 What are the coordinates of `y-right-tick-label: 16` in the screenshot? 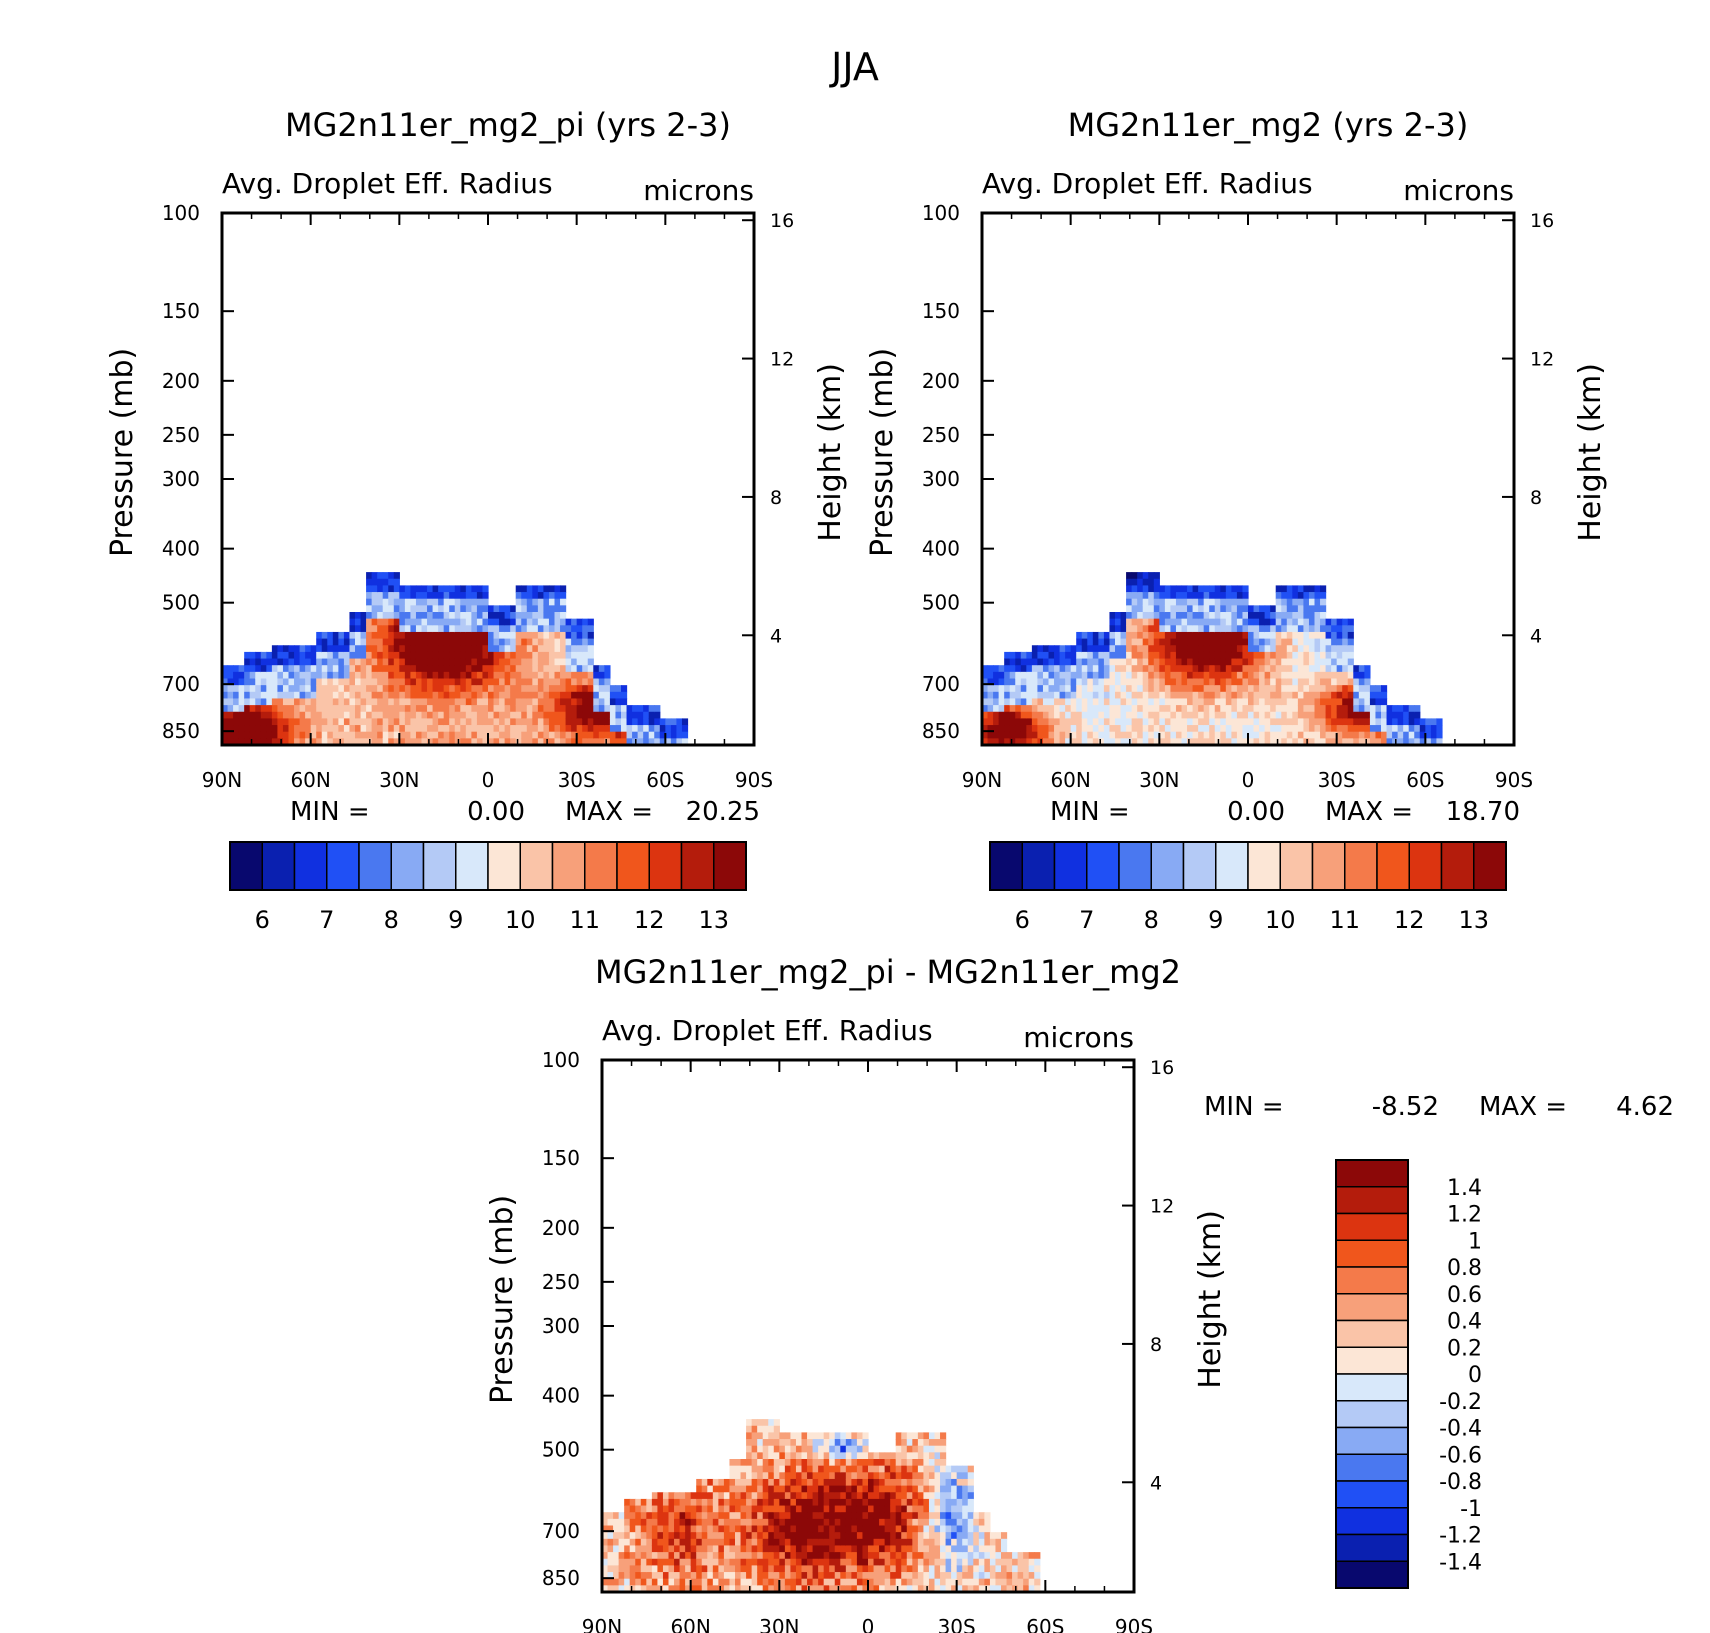 It's located at (1542, 221).